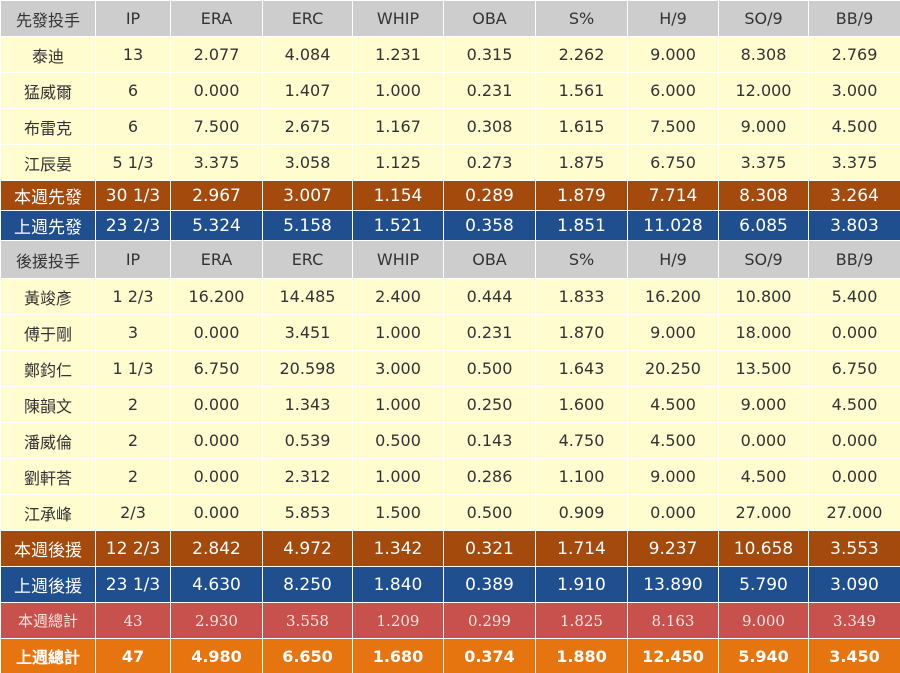 The width and height of the screenshot is (900, 673). What do you see at coordinates (581, 440) in the screenshot?
I see `cell: 4.750` at bounding box center [581, 440].